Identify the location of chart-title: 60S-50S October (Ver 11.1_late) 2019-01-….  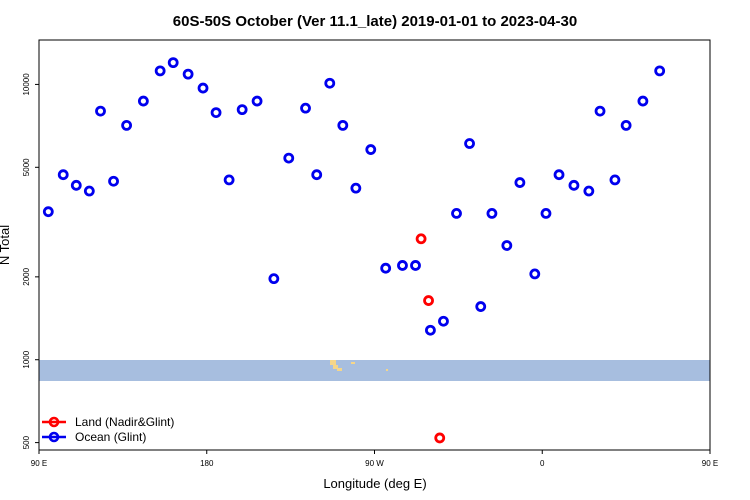
(375, 21).